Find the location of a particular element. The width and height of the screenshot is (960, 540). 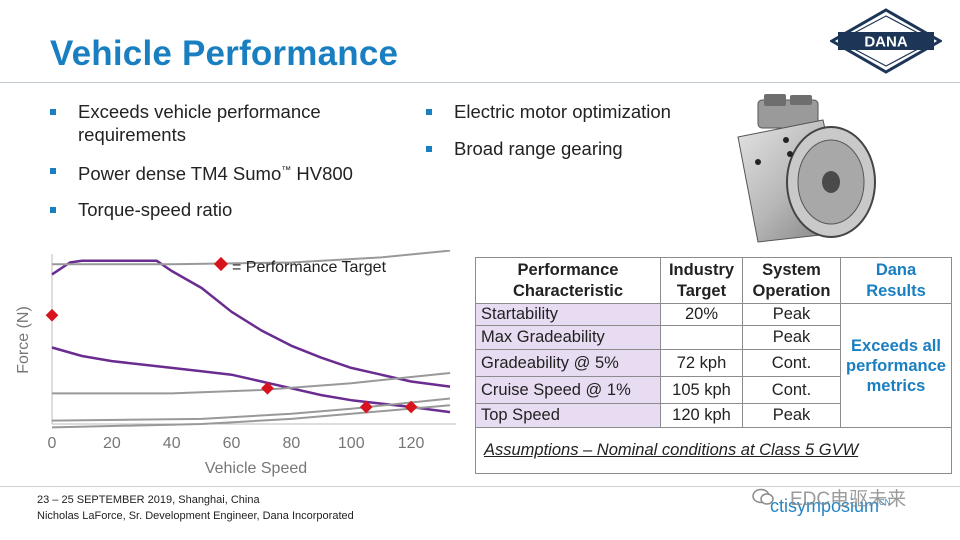

cell-characteristic: Cruise Speed @ 1% is located at coordinates (568, 390).